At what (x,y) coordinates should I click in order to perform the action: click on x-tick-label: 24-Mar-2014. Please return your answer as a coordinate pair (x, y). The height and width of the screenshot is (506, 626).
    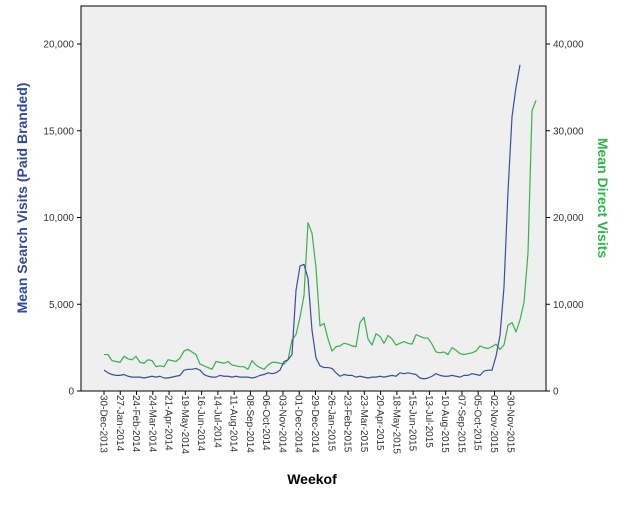
    Looking at the image, I should click on (151, 424).